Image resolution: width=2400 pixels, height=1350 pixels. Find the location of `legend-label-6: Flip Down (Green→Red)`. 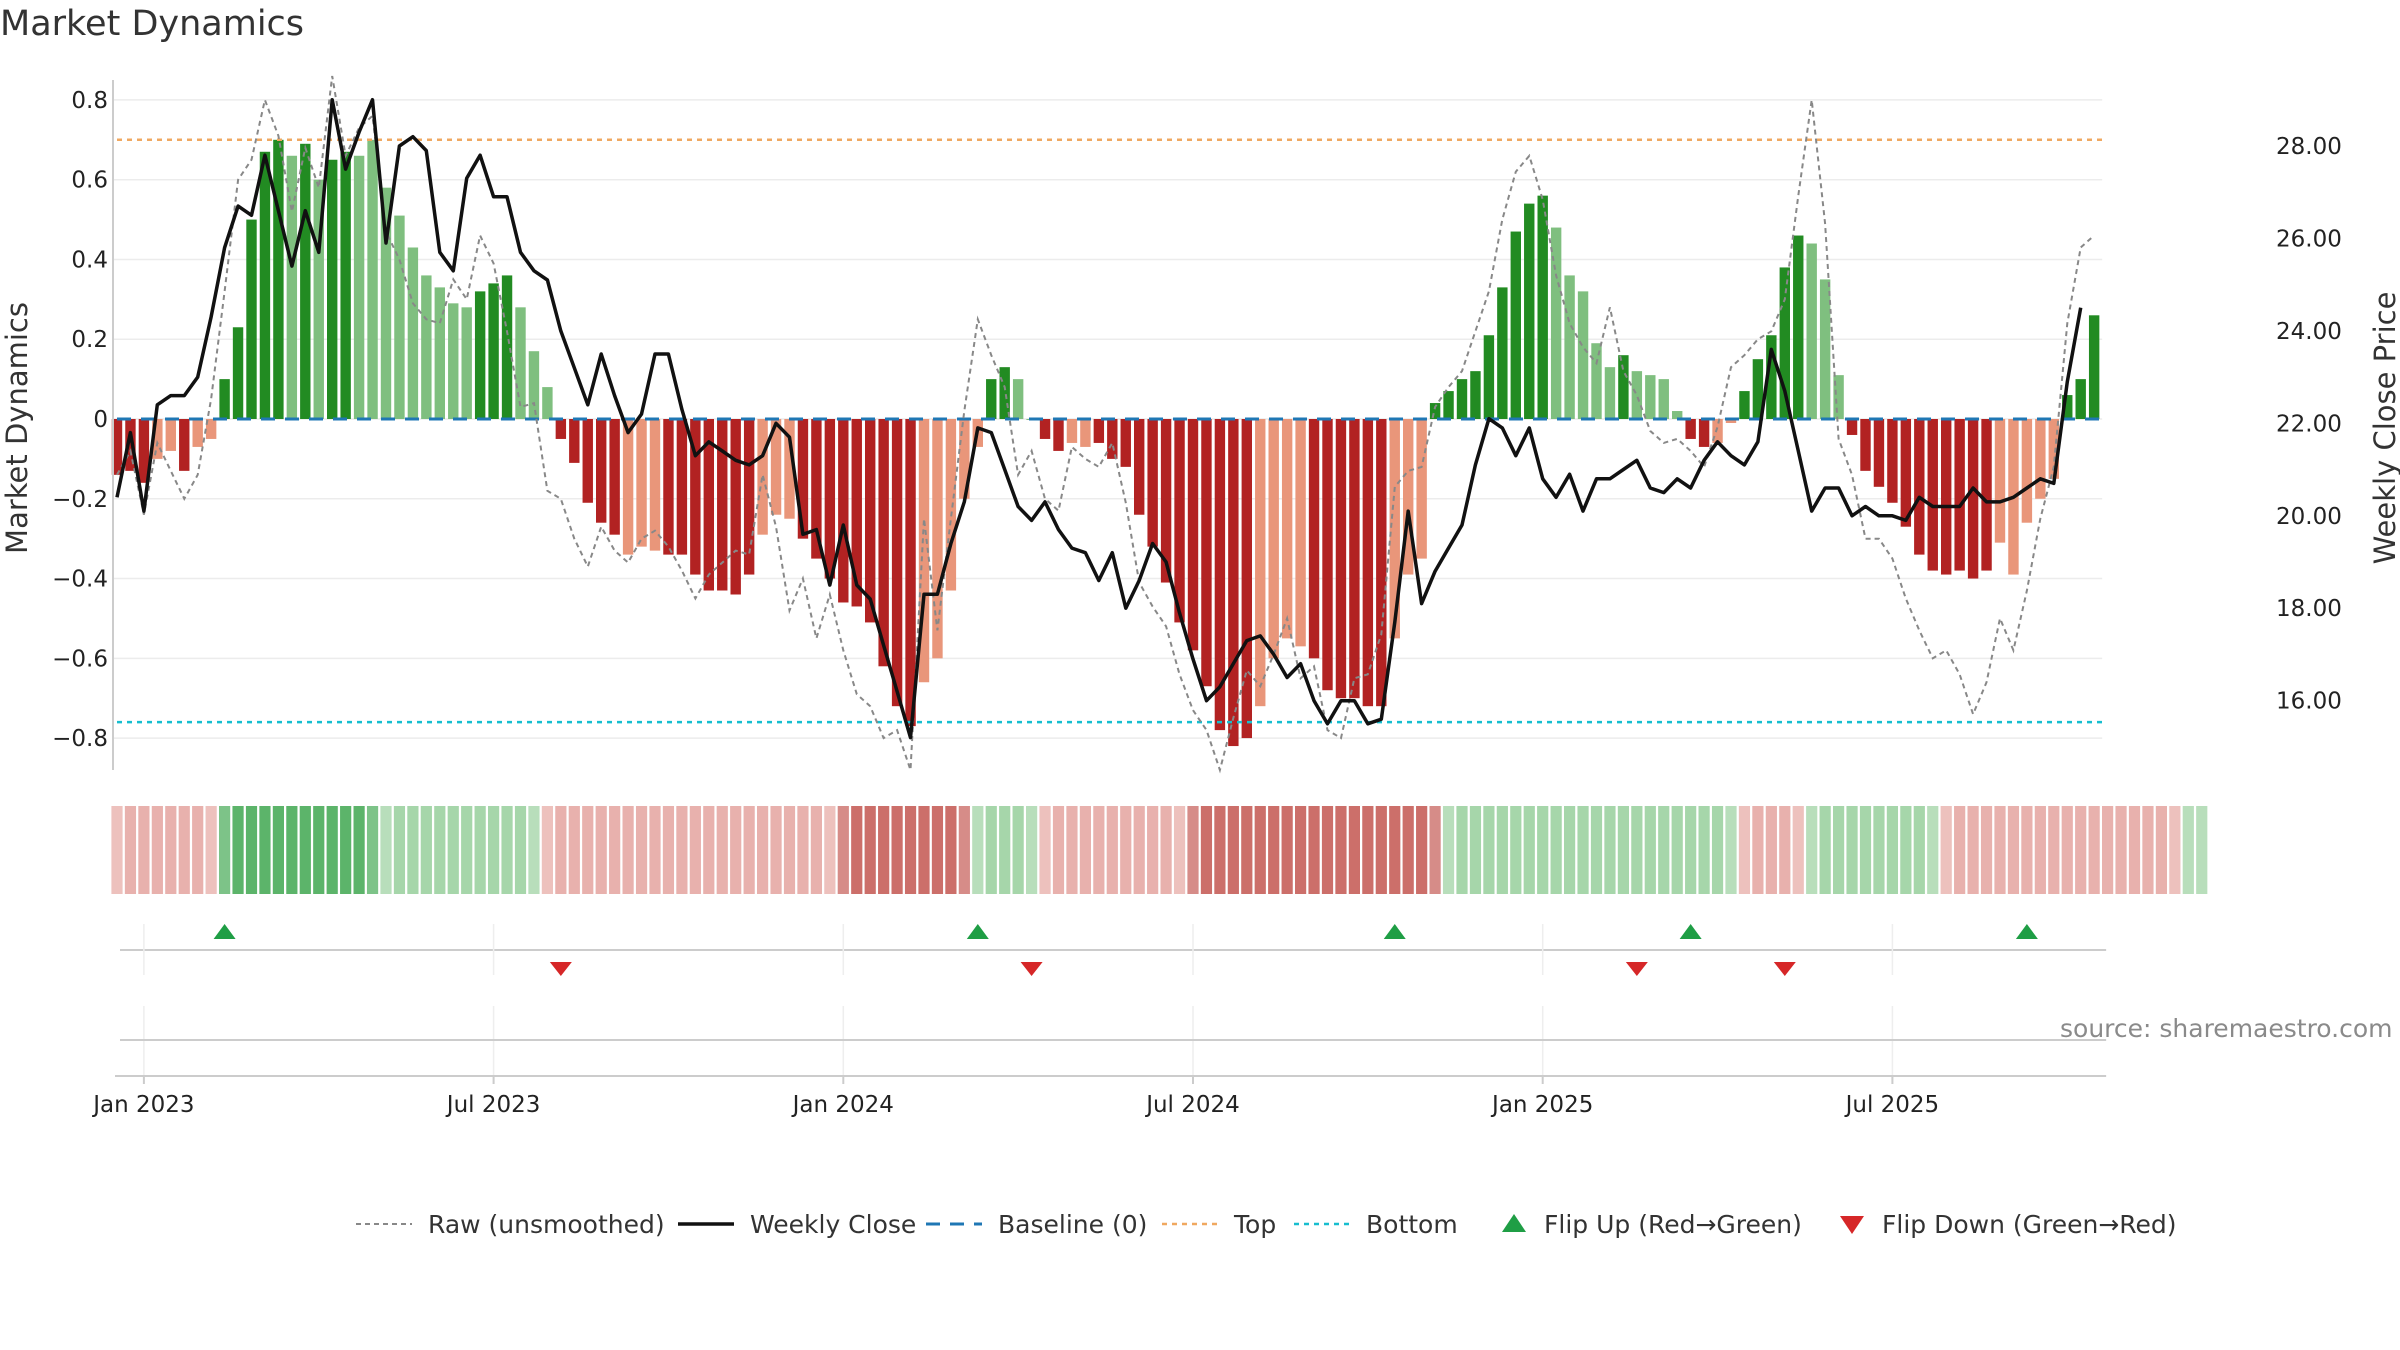

legend-label-6: Flip Down (Green→Red) is located at coordinates (2029, 1224).